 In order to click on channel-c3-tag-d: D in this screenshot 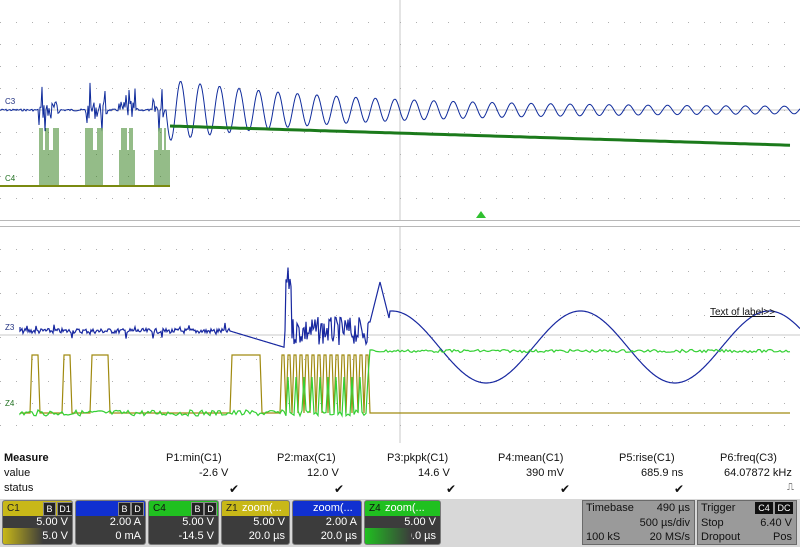, I will do `click(137, 509)`.